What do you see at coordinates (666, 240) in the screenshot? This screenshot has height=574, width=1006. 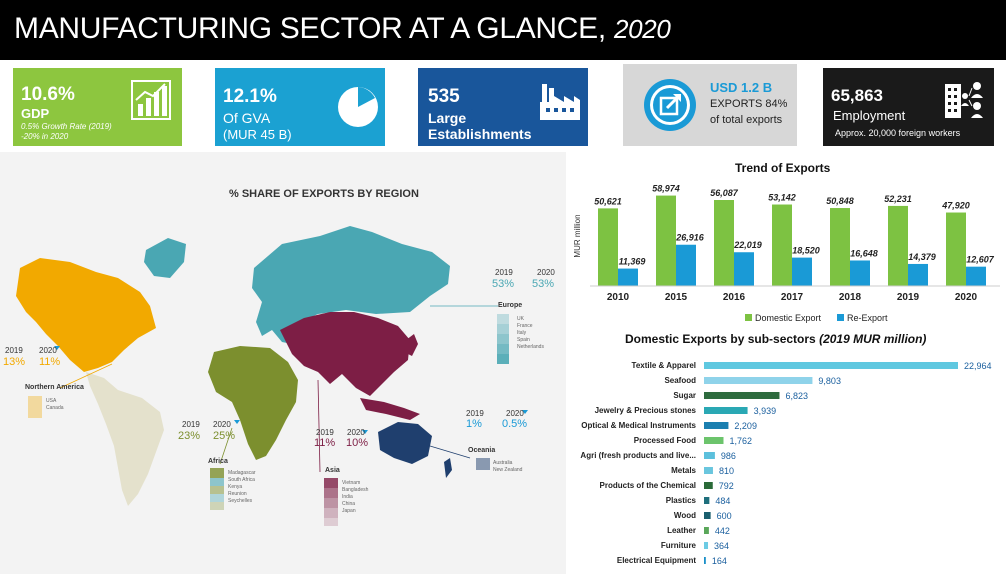 I see `bar-domestic-2015` at bounding box center [666, 240].